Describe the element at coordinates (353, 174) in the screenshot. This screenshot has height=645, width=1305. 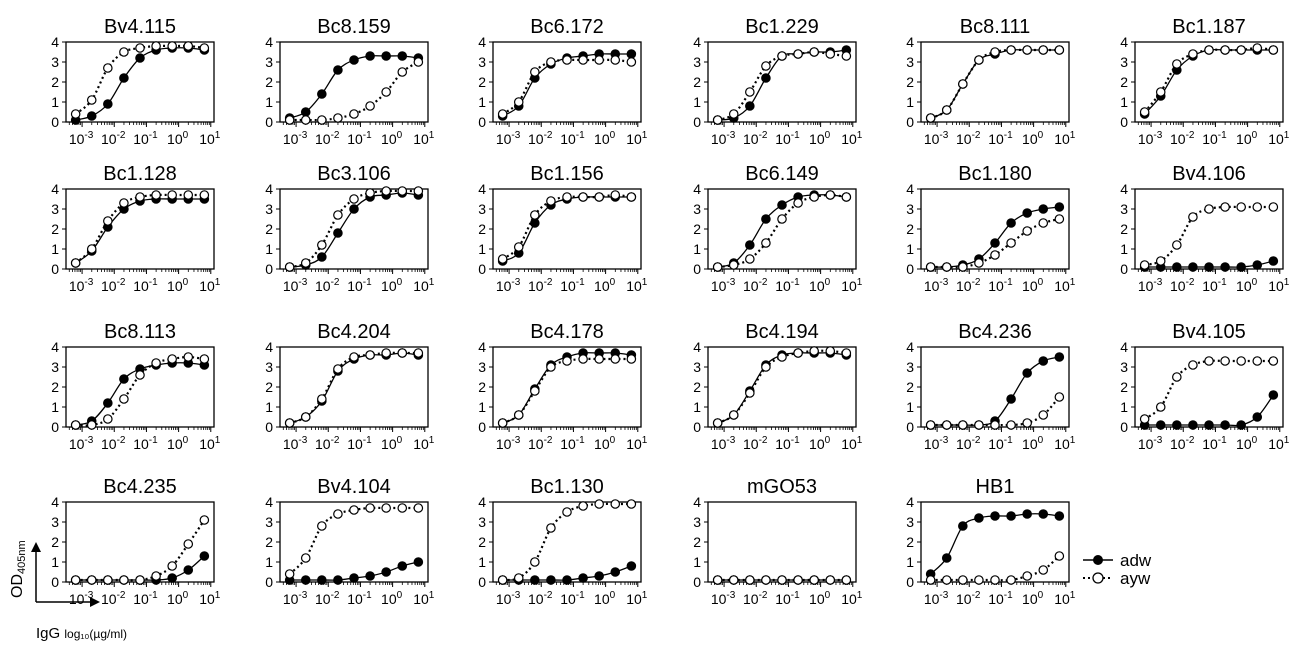
I see `panel-title: Bc3.106` at that location.